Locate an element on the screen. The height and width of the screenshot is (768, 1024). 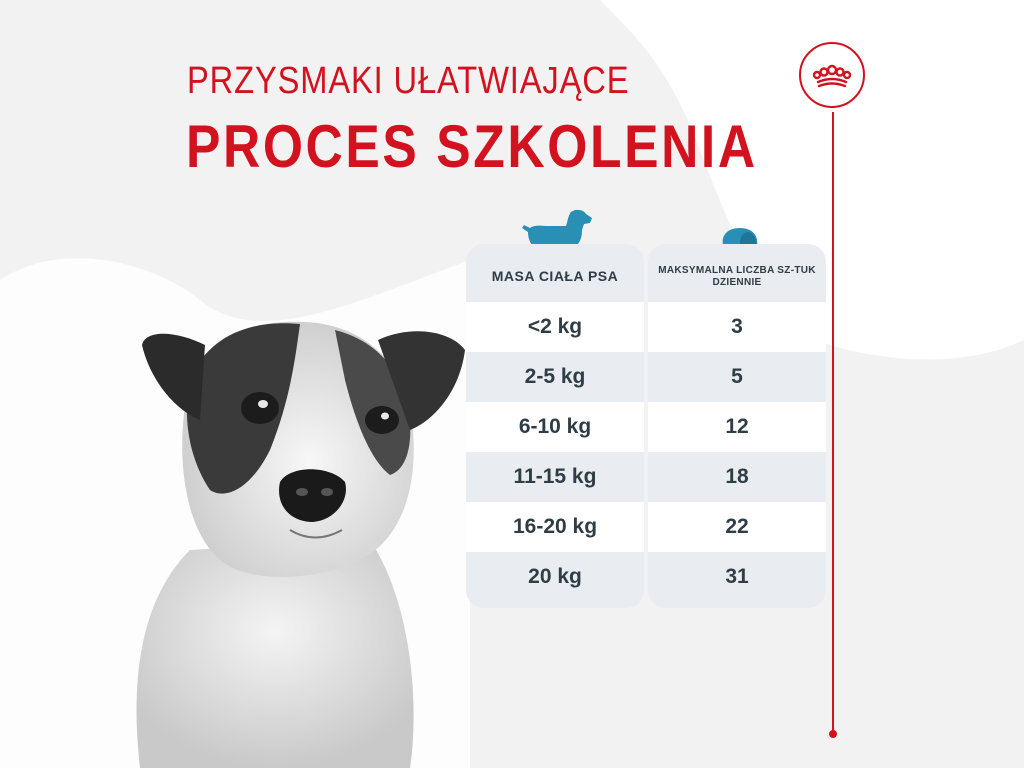
count-header: MAKSYMALNA LICZBA SZ-TUK DZIENNIE is located at coordinates (737, 276).